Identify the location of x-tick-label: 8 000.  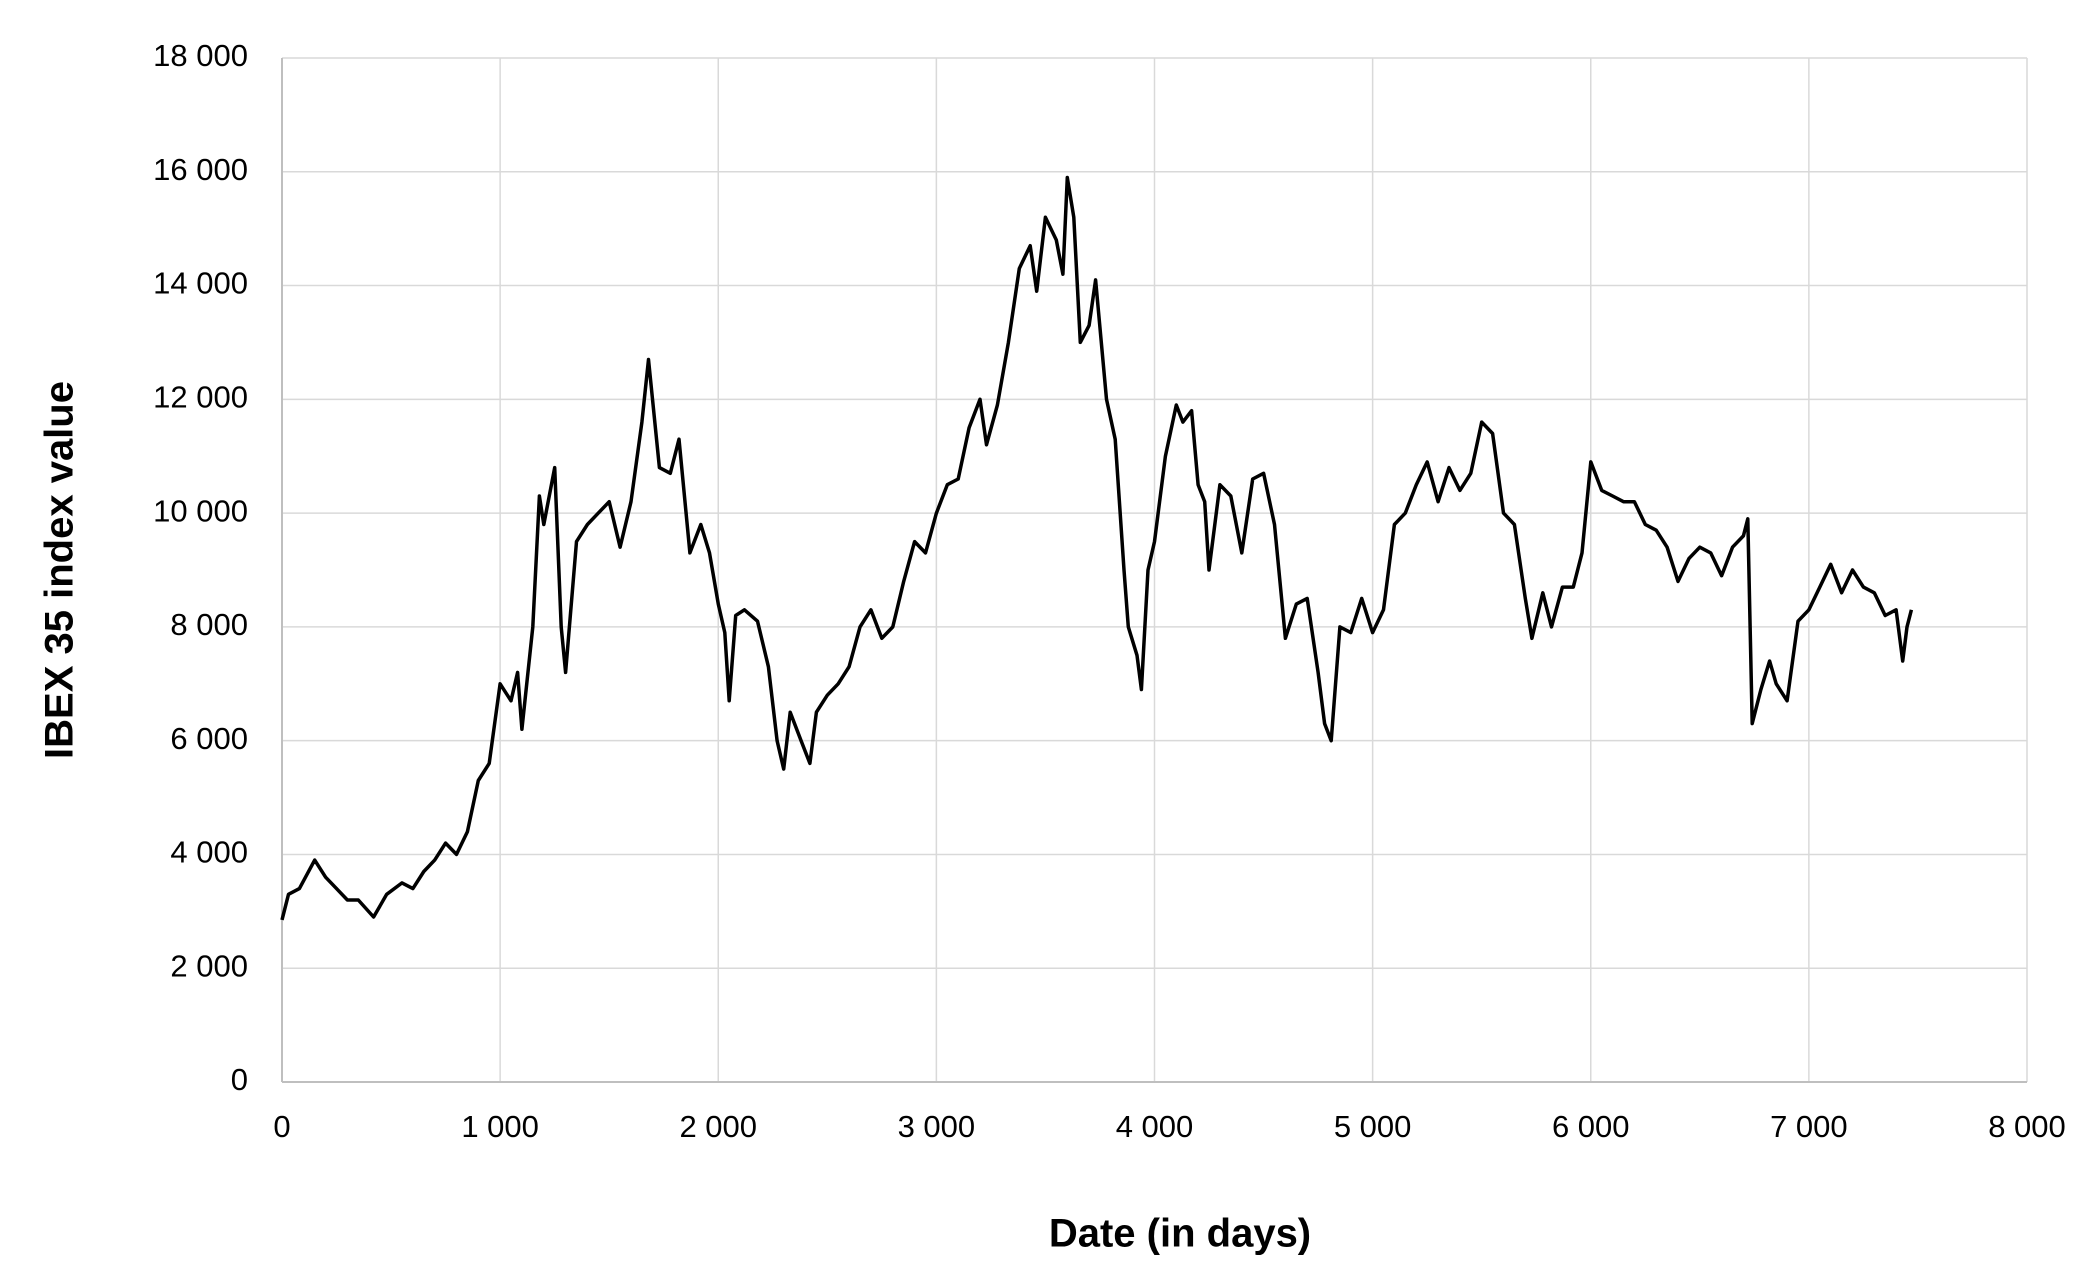
(2027, 1126).